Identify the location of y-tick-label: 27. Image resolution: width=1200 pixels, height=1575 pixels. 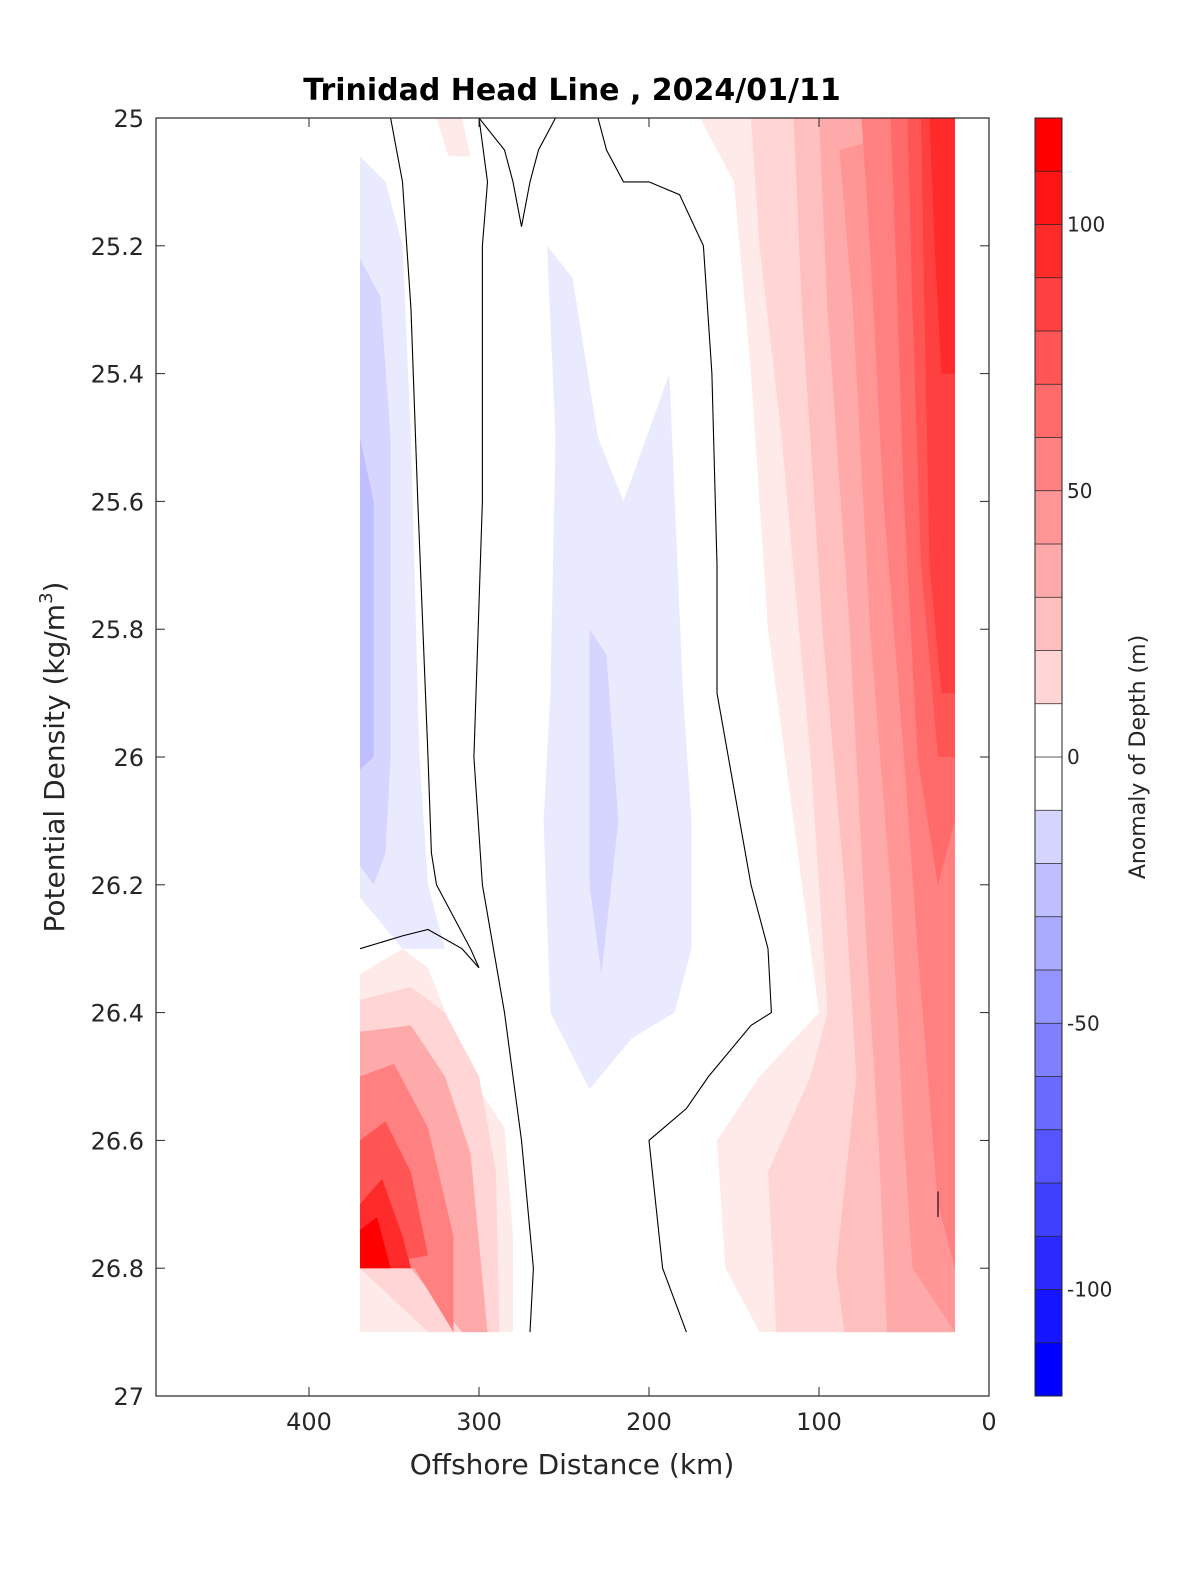
(128, 1397).